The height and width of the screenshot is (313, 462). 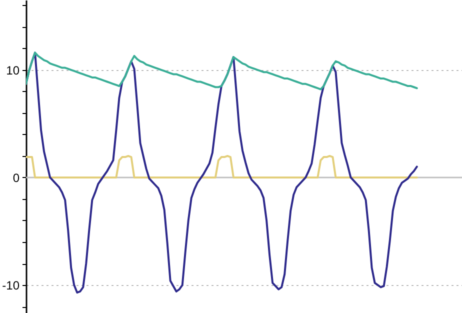 What do you see at coordinates (11, 285) in the screenshot?
I see `y-tick-label: -10` at bounding box center [11, 285].